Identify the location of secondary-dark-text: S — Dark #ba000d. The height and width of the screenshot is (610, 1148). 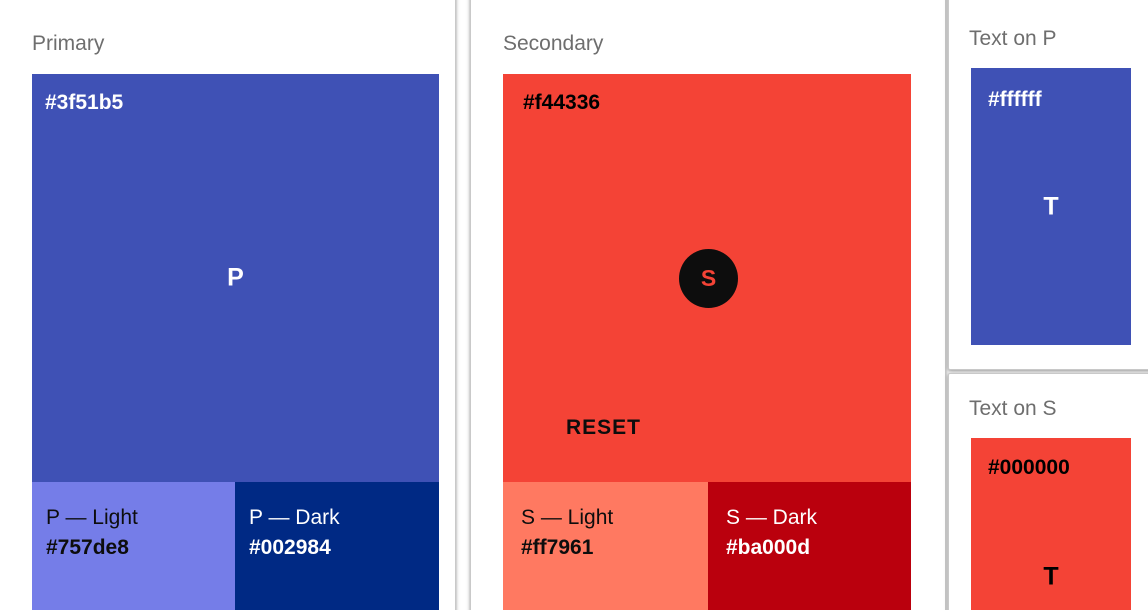
(816, 533).